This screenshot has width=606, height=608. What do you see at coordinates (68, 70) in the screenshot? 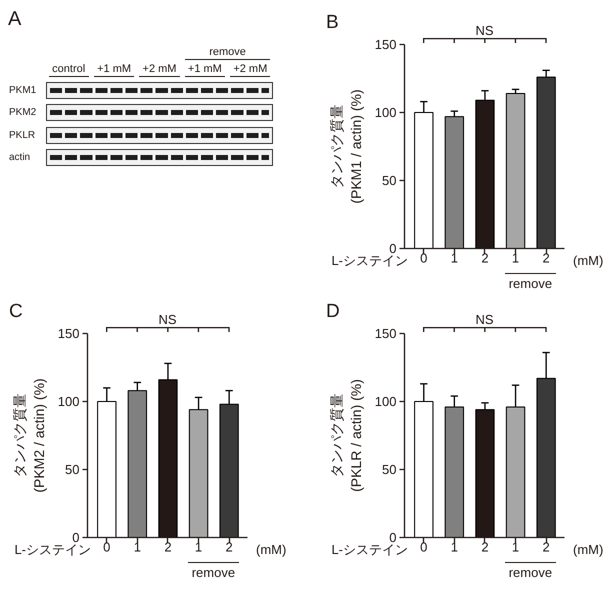
I see `category-label: control` at bounding box center [68, 70].